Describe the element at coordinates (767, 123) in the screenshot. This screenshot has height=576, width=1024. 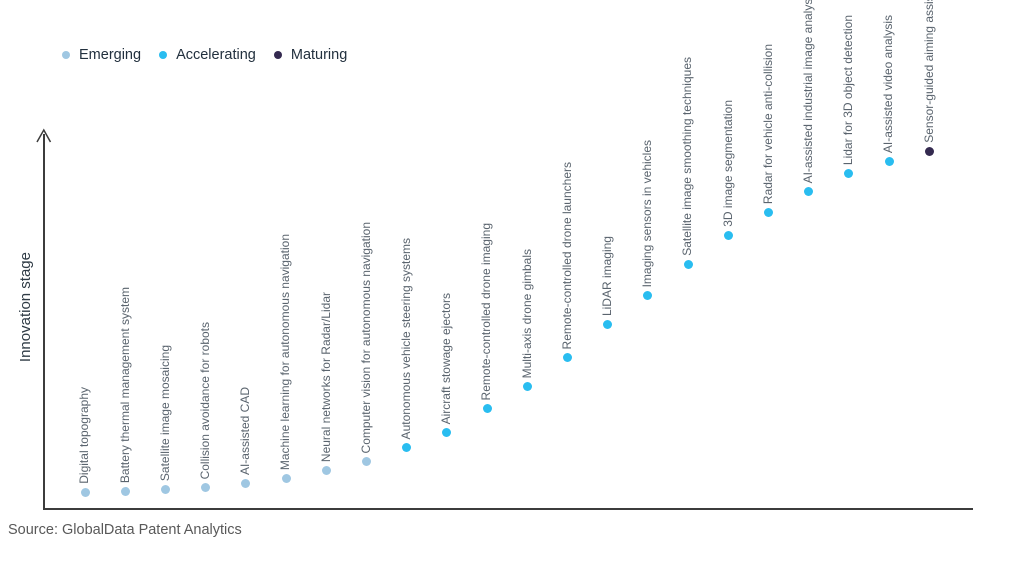
I see `data-point-label: Radar for vehicle anti-collision` at that location.